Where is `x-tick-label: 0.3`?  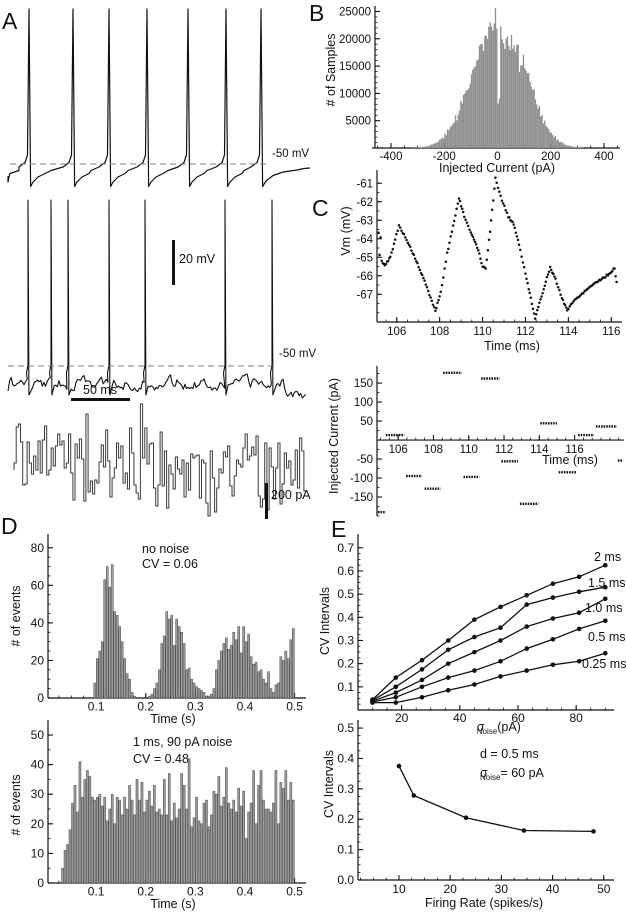 x-tick-label: 0.3 is located at coordinates (195, 892).